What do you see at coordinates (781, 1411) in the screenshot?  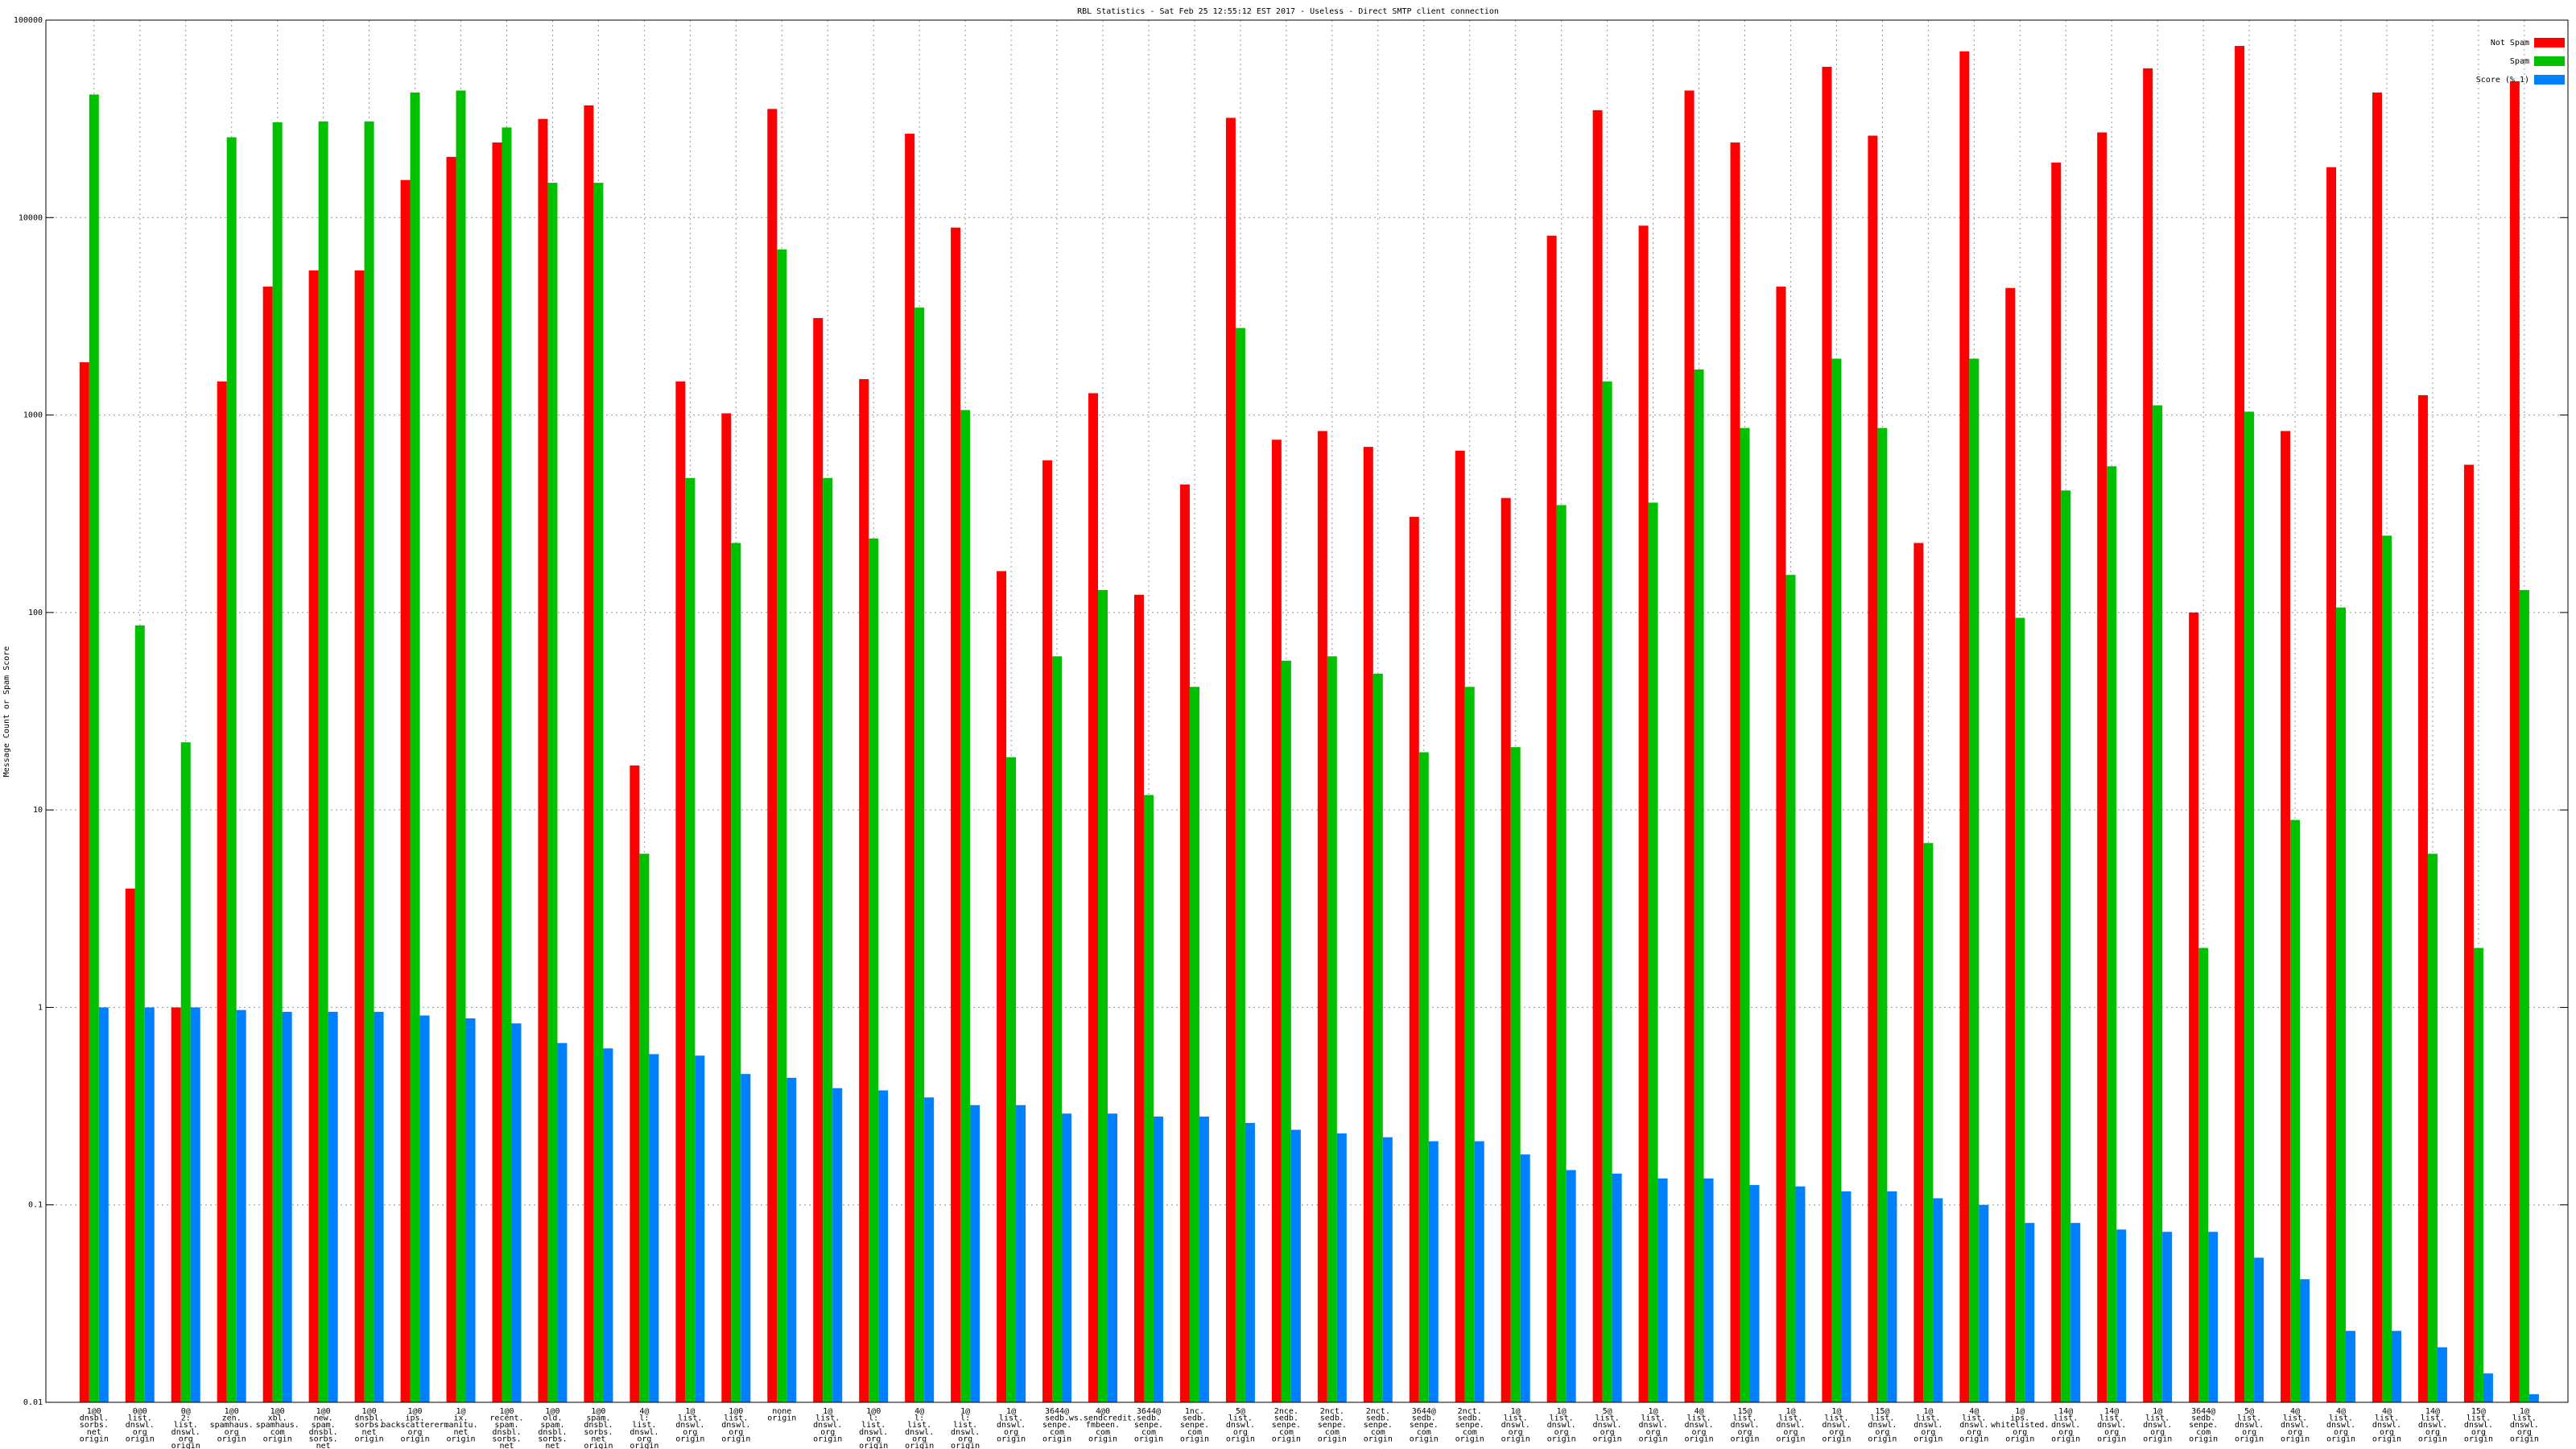 I see `x-tick-label: none` at bounding box center [781, 1411].